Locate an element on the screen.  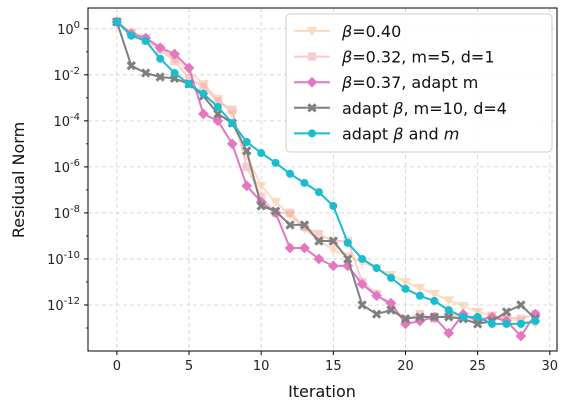
y-tick-label: 10⁻⁴ is located at coordinates (66, 121).